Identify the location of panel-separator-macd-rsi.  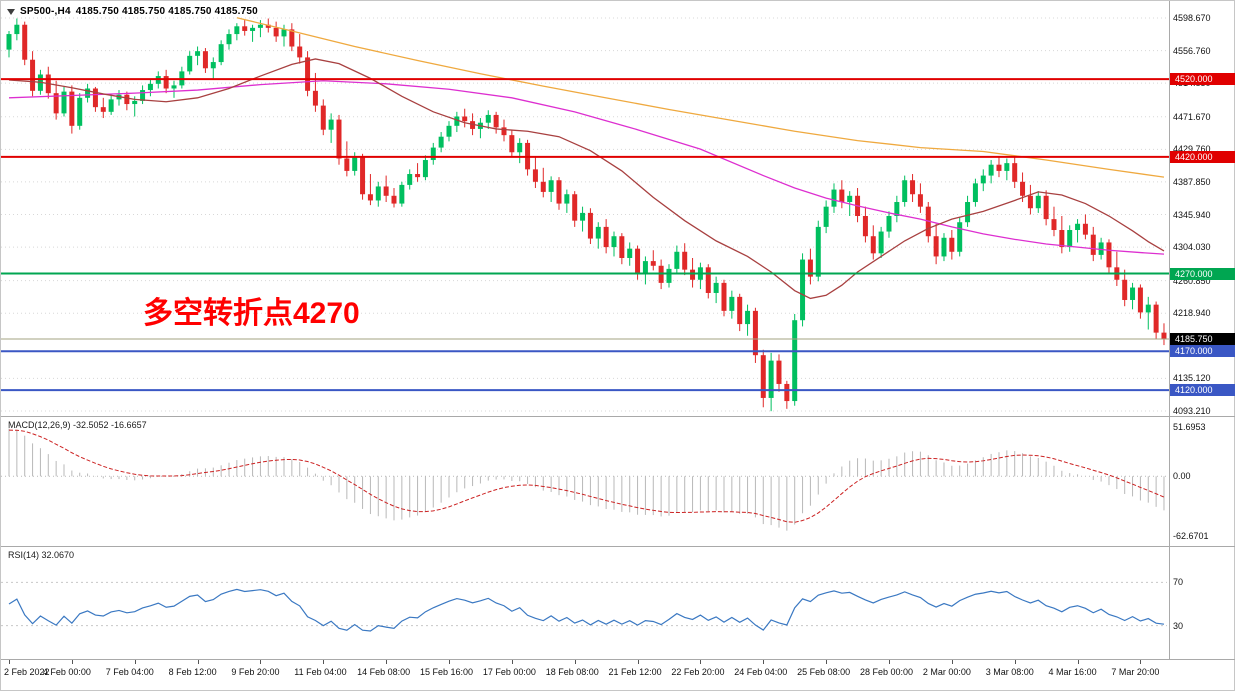
(618, 546).